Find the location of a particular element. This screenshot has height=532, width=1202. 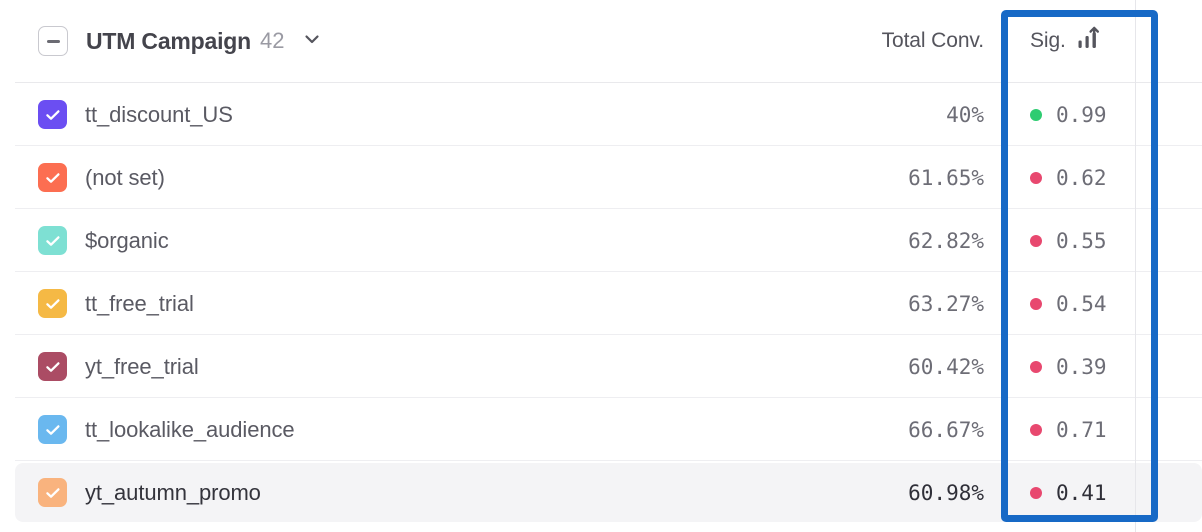

table-row: yt_free_trial 60.42% 0.39 is located at coordinates (601, 366).